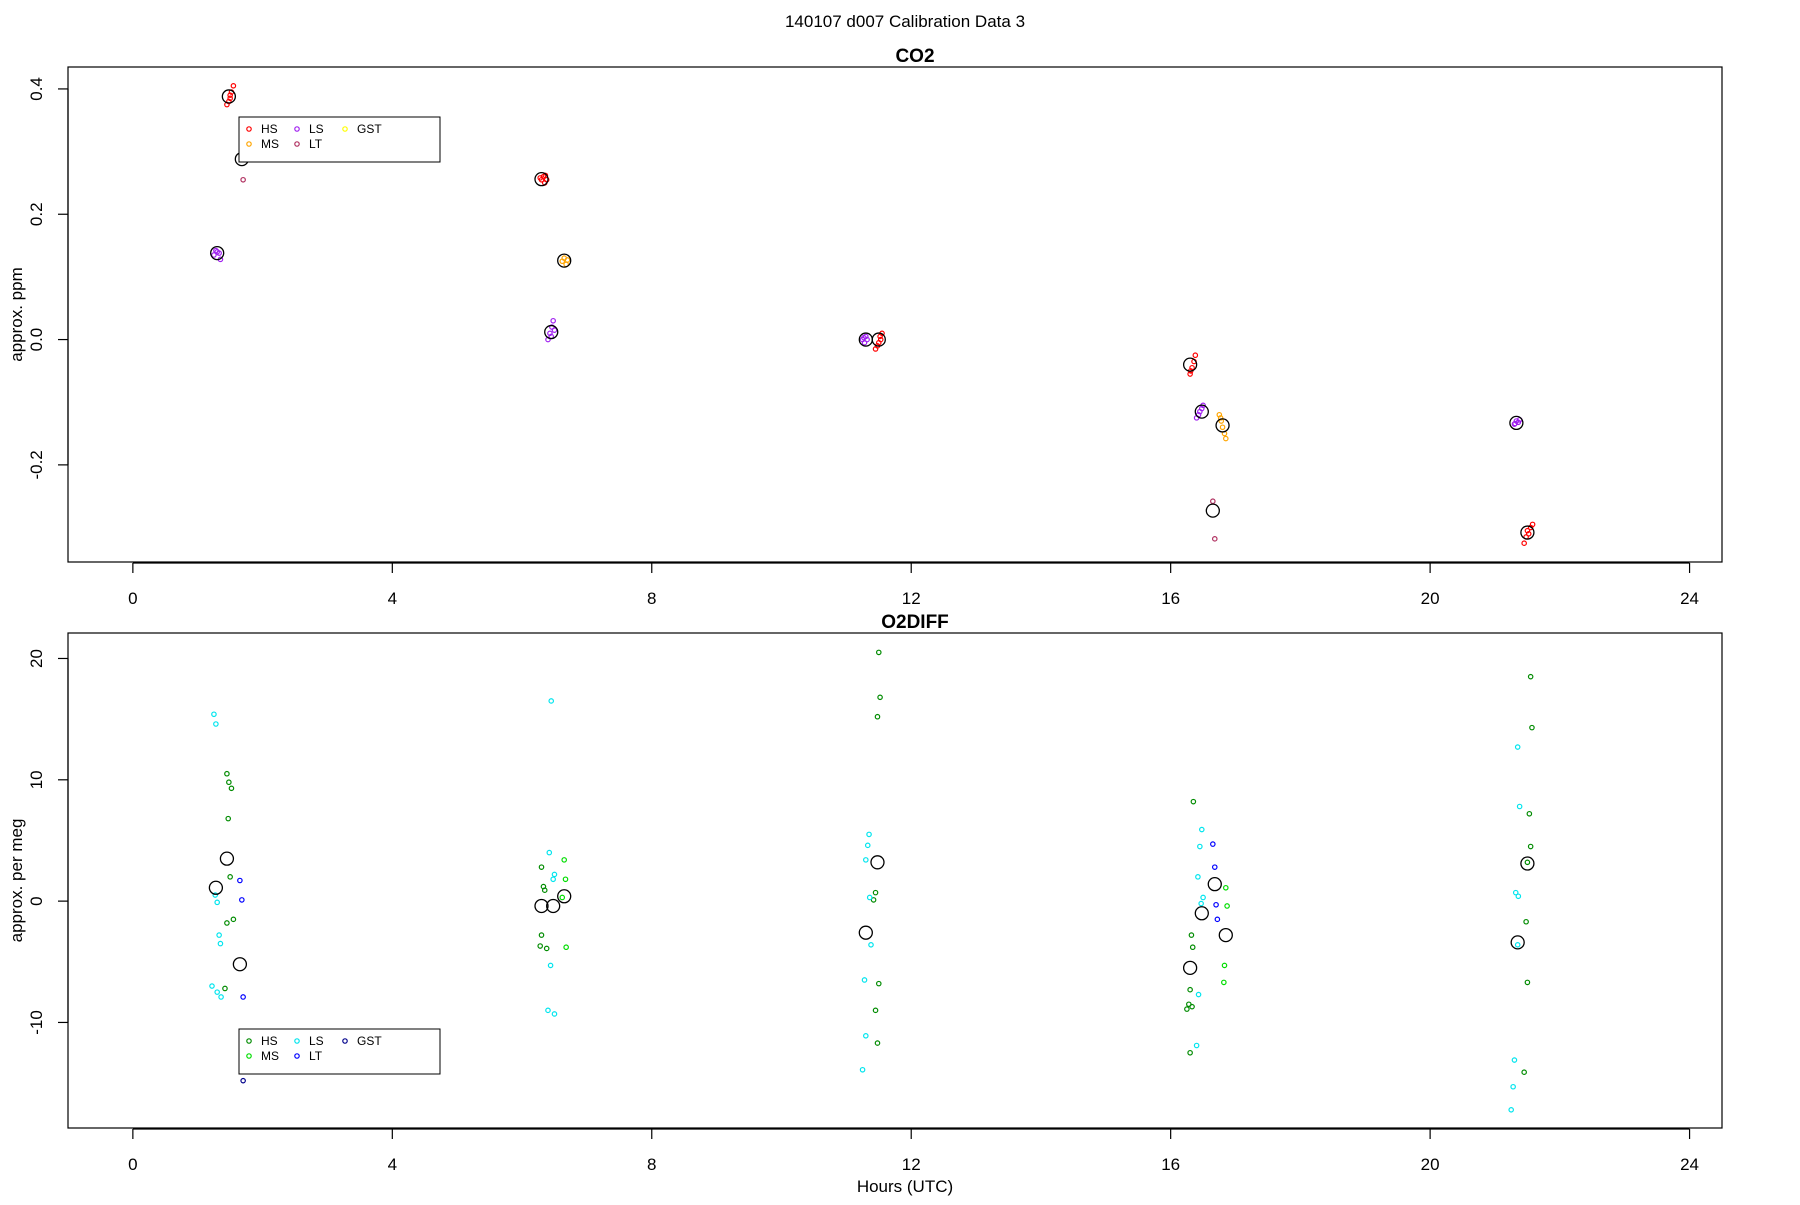  I want to click on legend-label: LS, so click(316, 129).